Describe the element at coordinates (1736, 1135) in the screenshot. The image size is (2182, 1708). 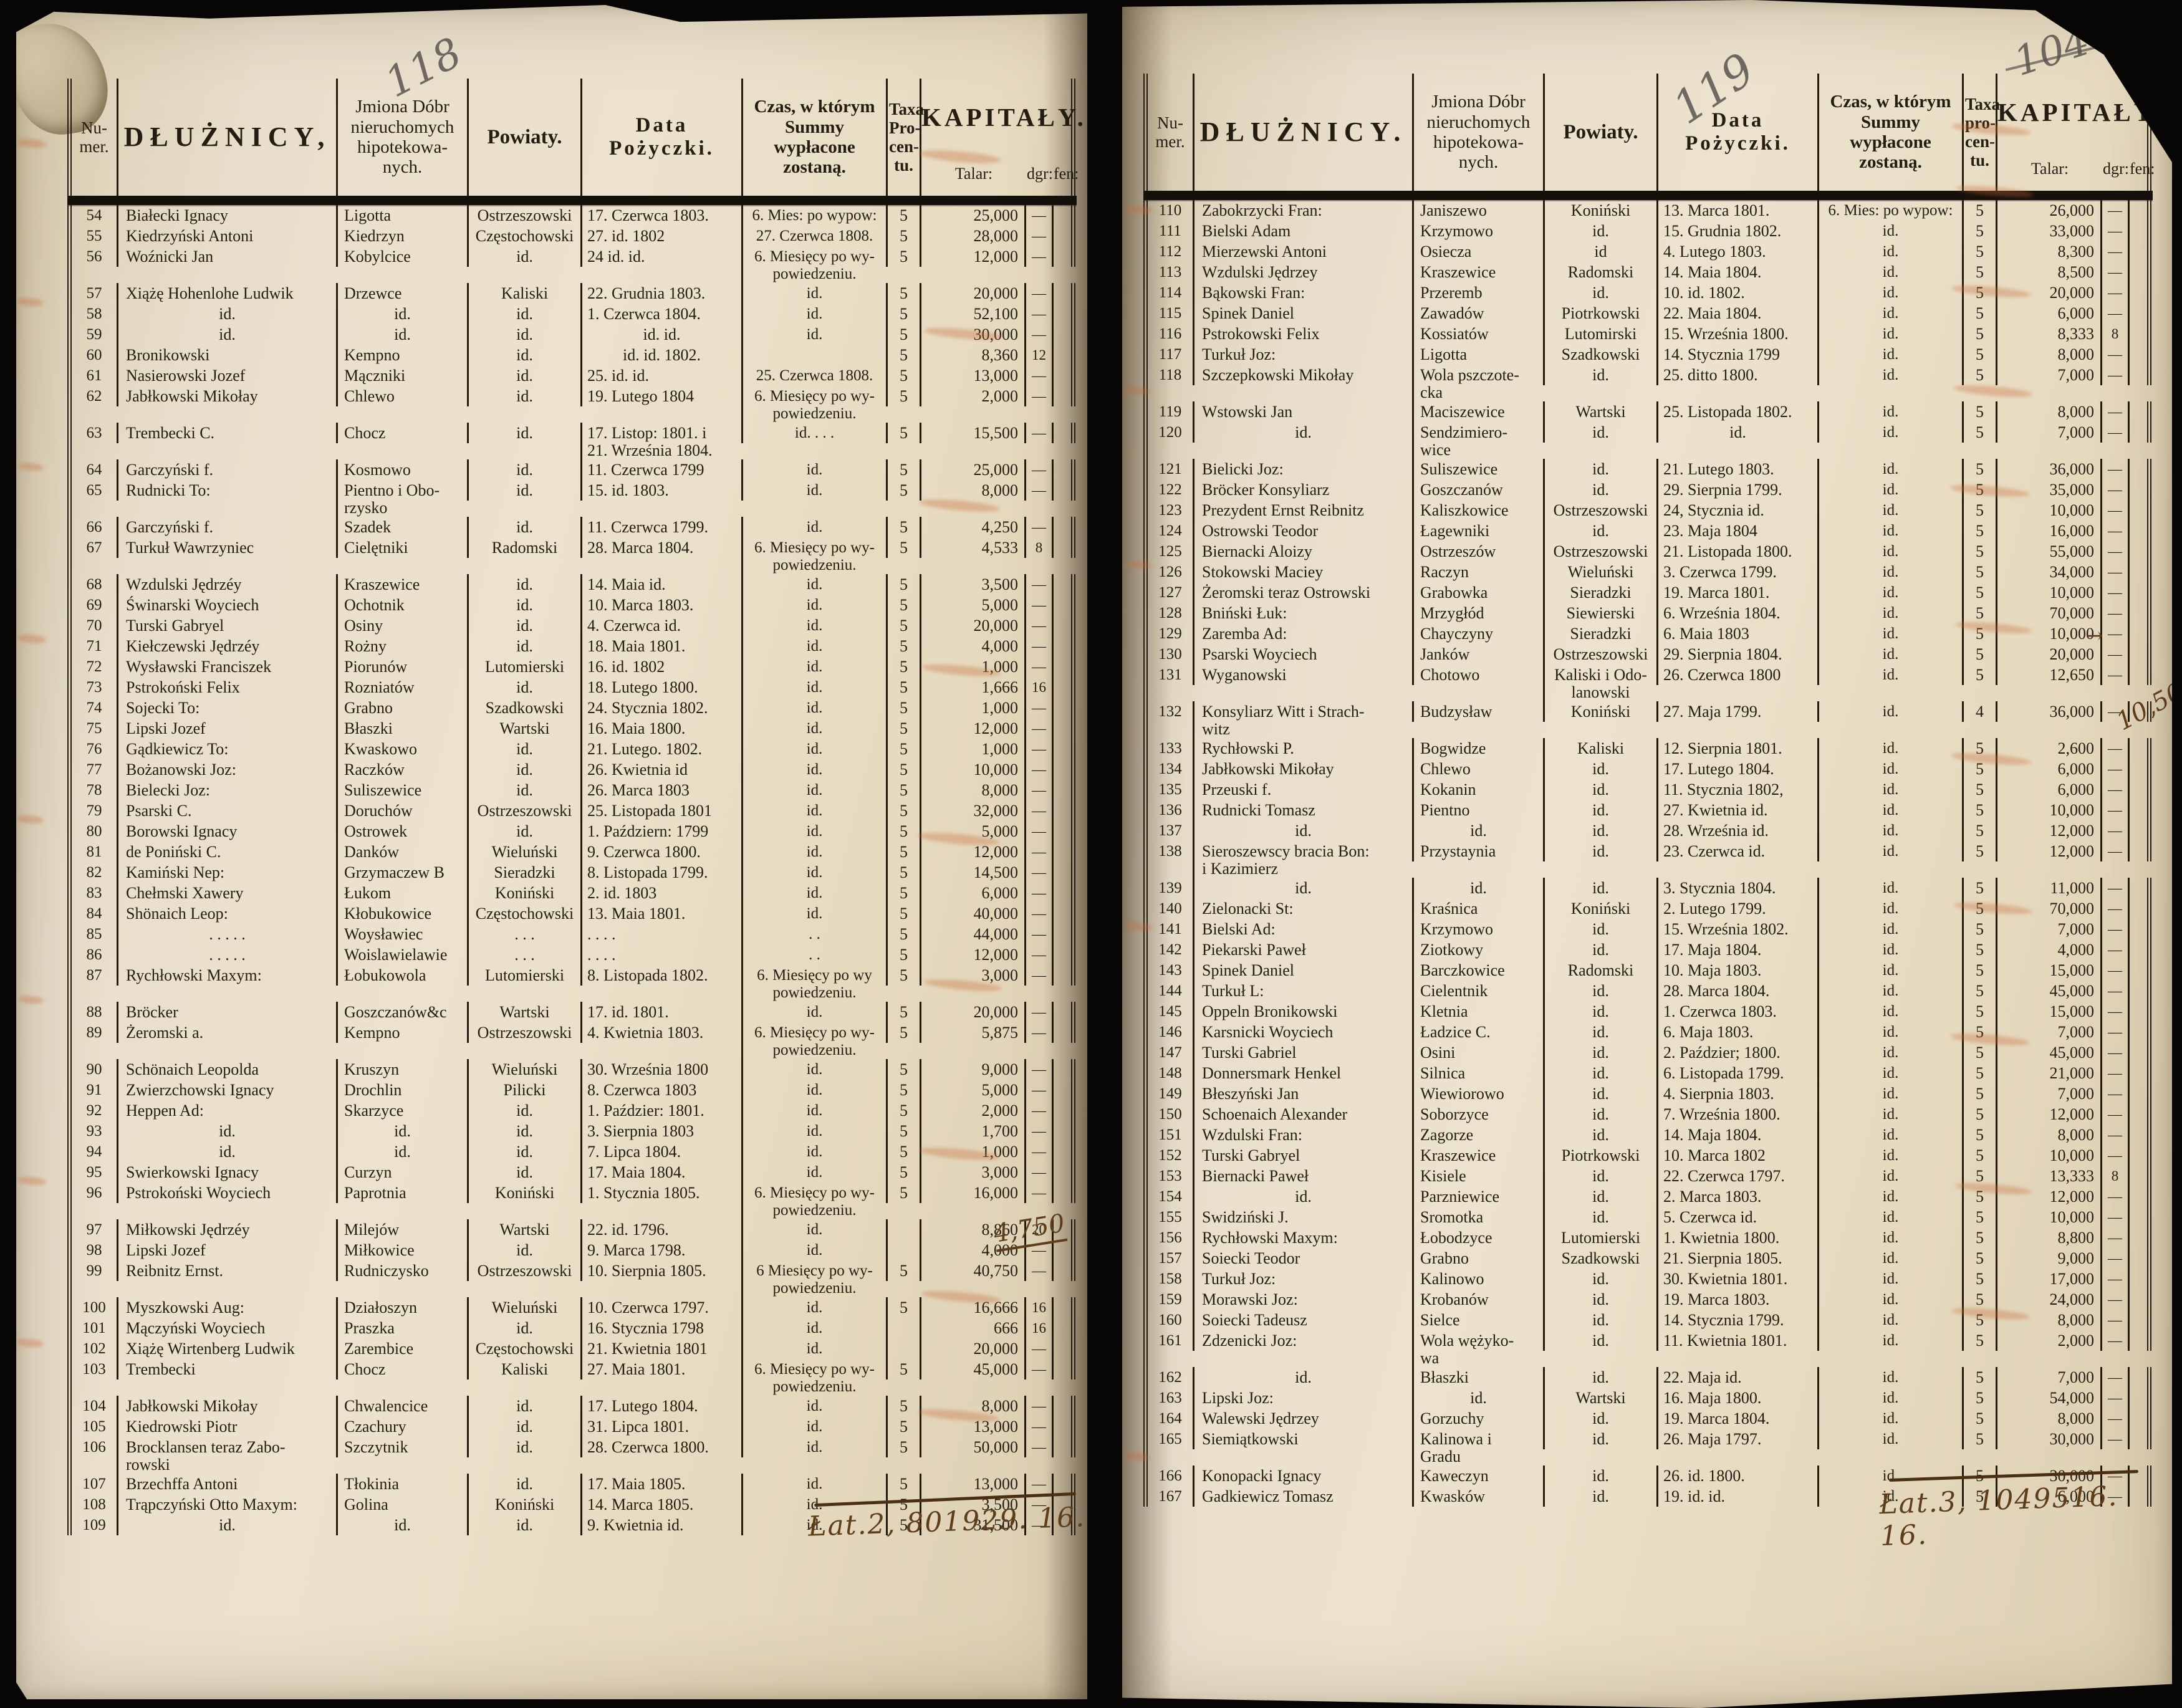
I see `cell-dat: 14. Maja 1804.` at that location.